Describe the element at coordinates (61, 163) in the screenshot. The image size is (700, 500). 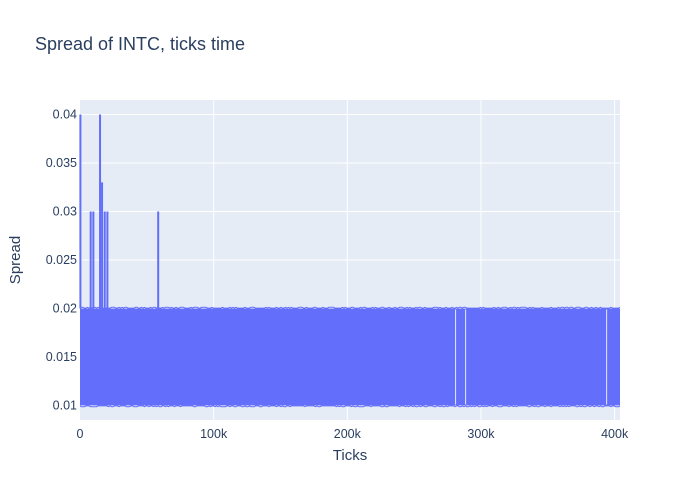
I see `y-tick-label: 0.035` at that location.